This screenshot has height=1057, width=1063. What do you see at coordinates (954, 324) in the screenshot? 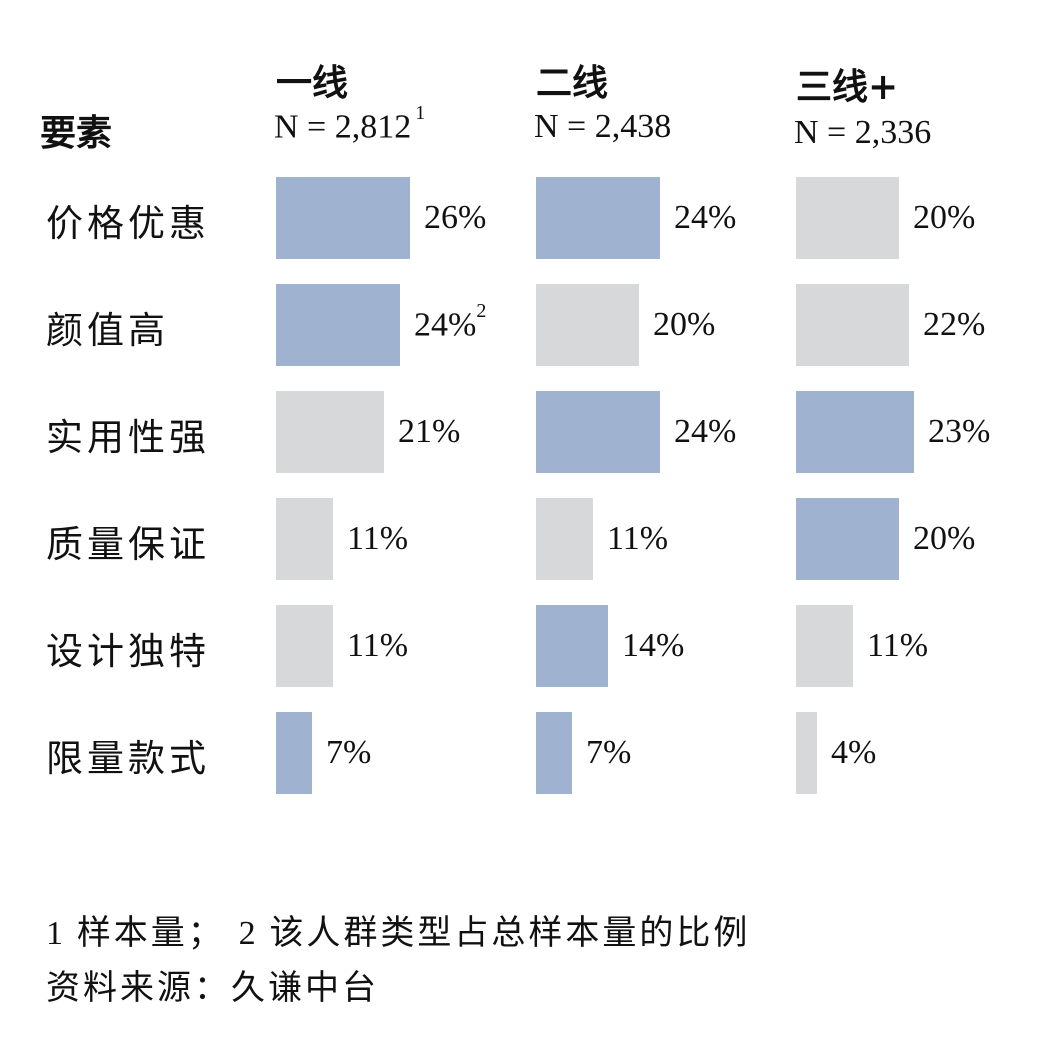
I see `data-label: 22%` at bounding box center [954, 324].